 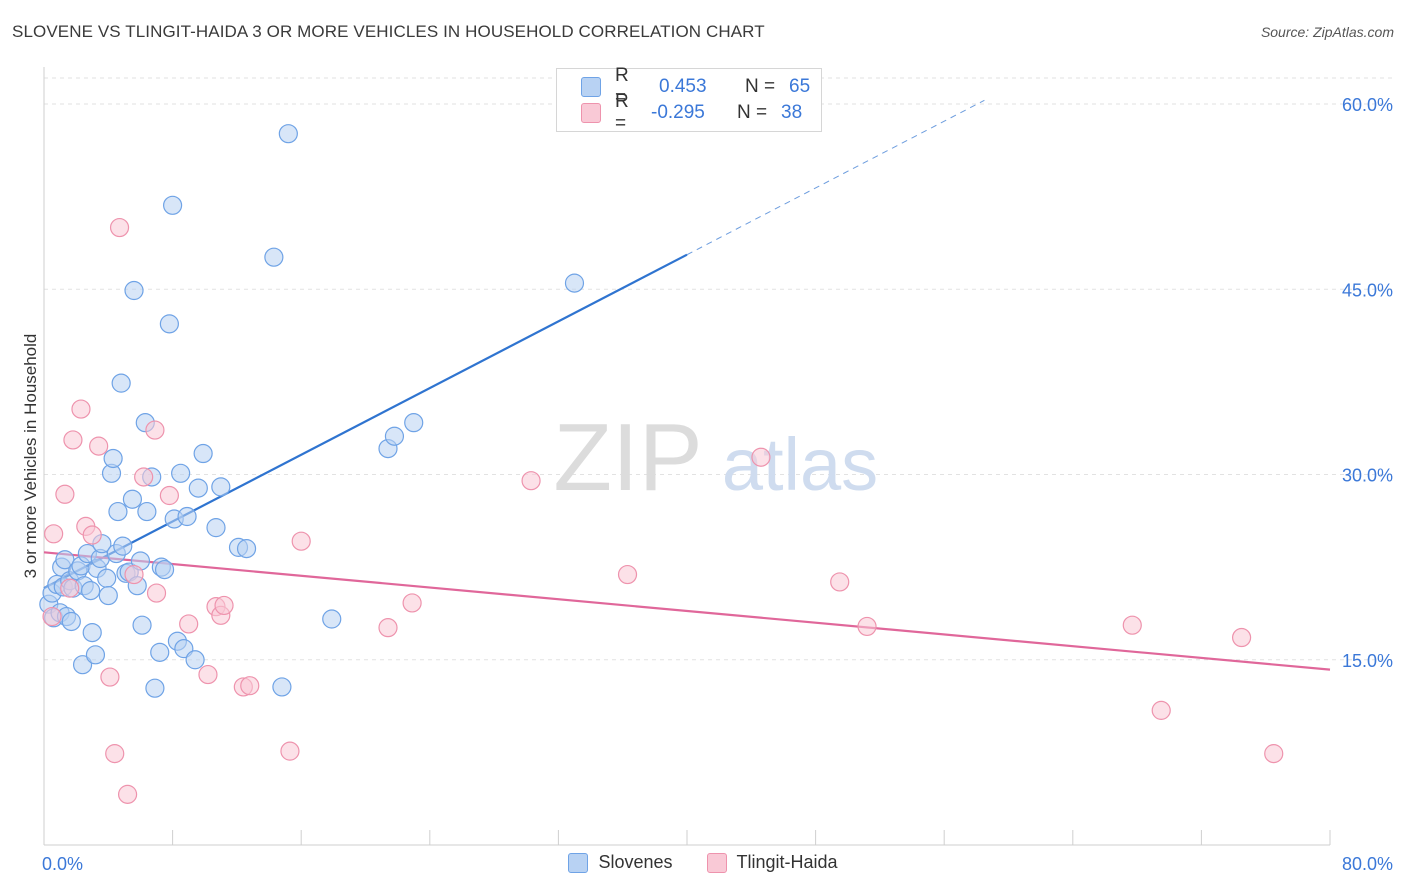 I want to click on r-value: 0.453, so click(x=683, y=86).